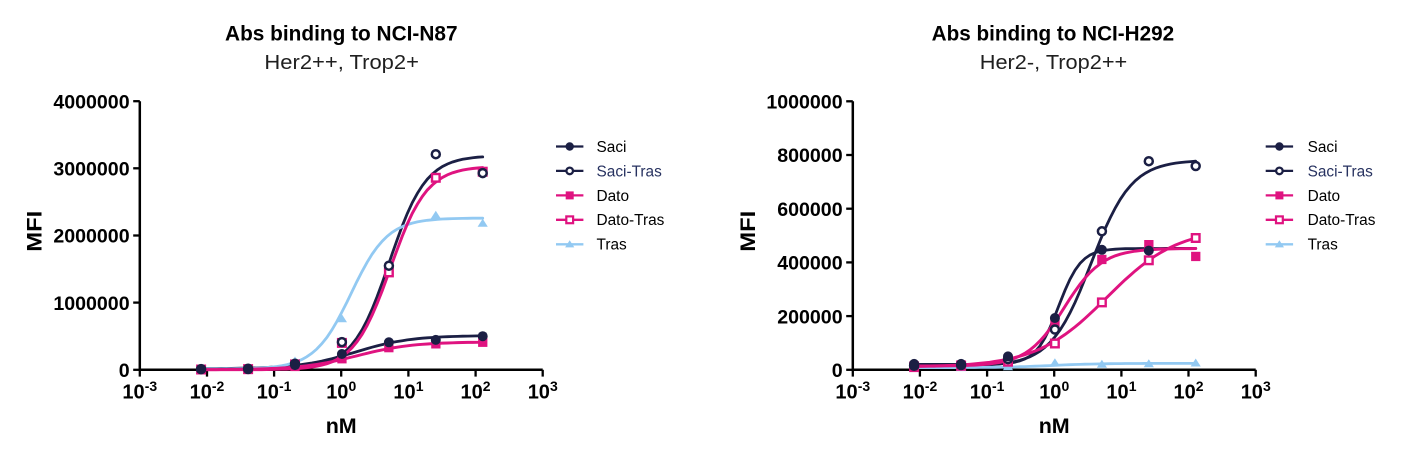 Image resolution: width=1411 pixels, height=458 pixels. Describe the element at coordinates (809, 156) in the screenshot. I see `svg-text: 800000` at that location.